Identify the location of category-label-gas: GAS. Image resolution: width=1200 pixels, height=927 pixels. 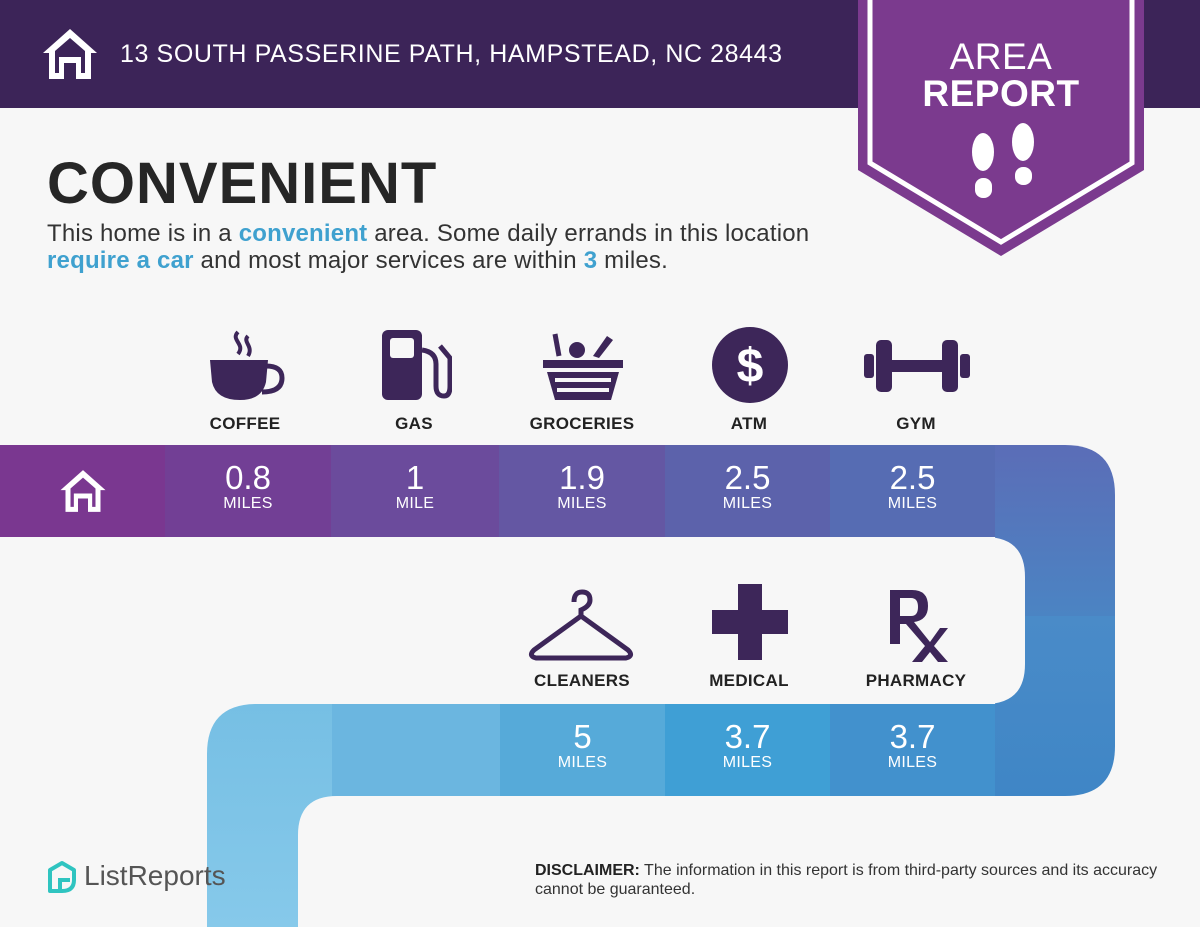
(414, 423).